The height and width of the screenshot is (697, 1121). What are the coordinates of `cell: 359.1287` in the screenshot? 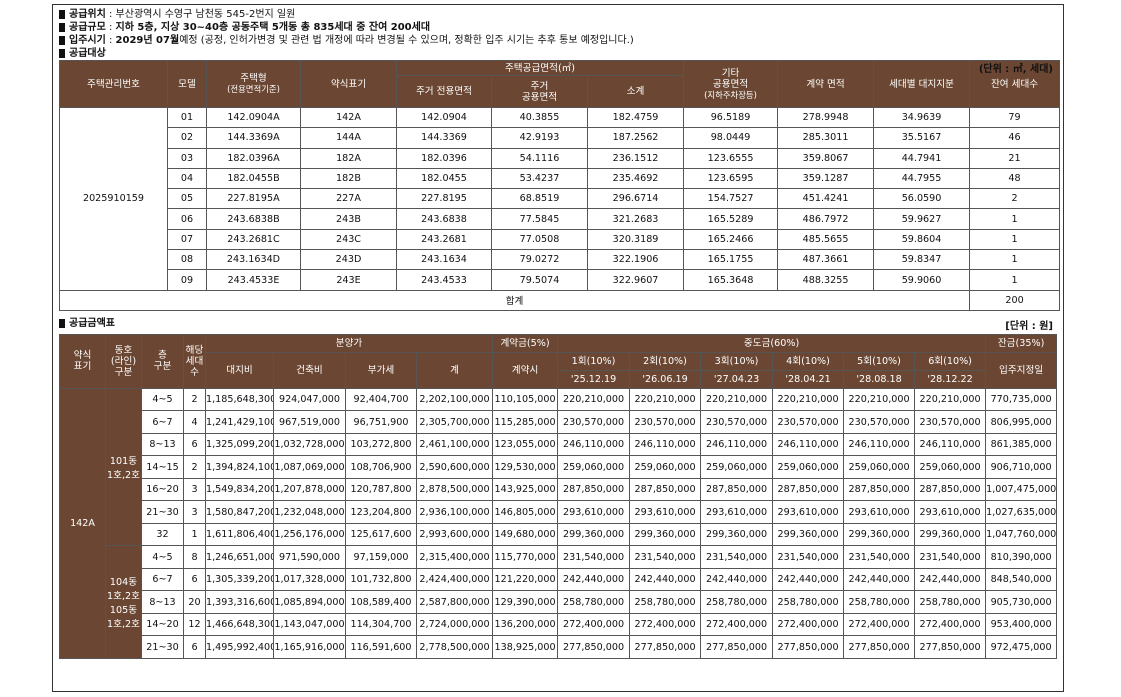 It's located at (826, 178).